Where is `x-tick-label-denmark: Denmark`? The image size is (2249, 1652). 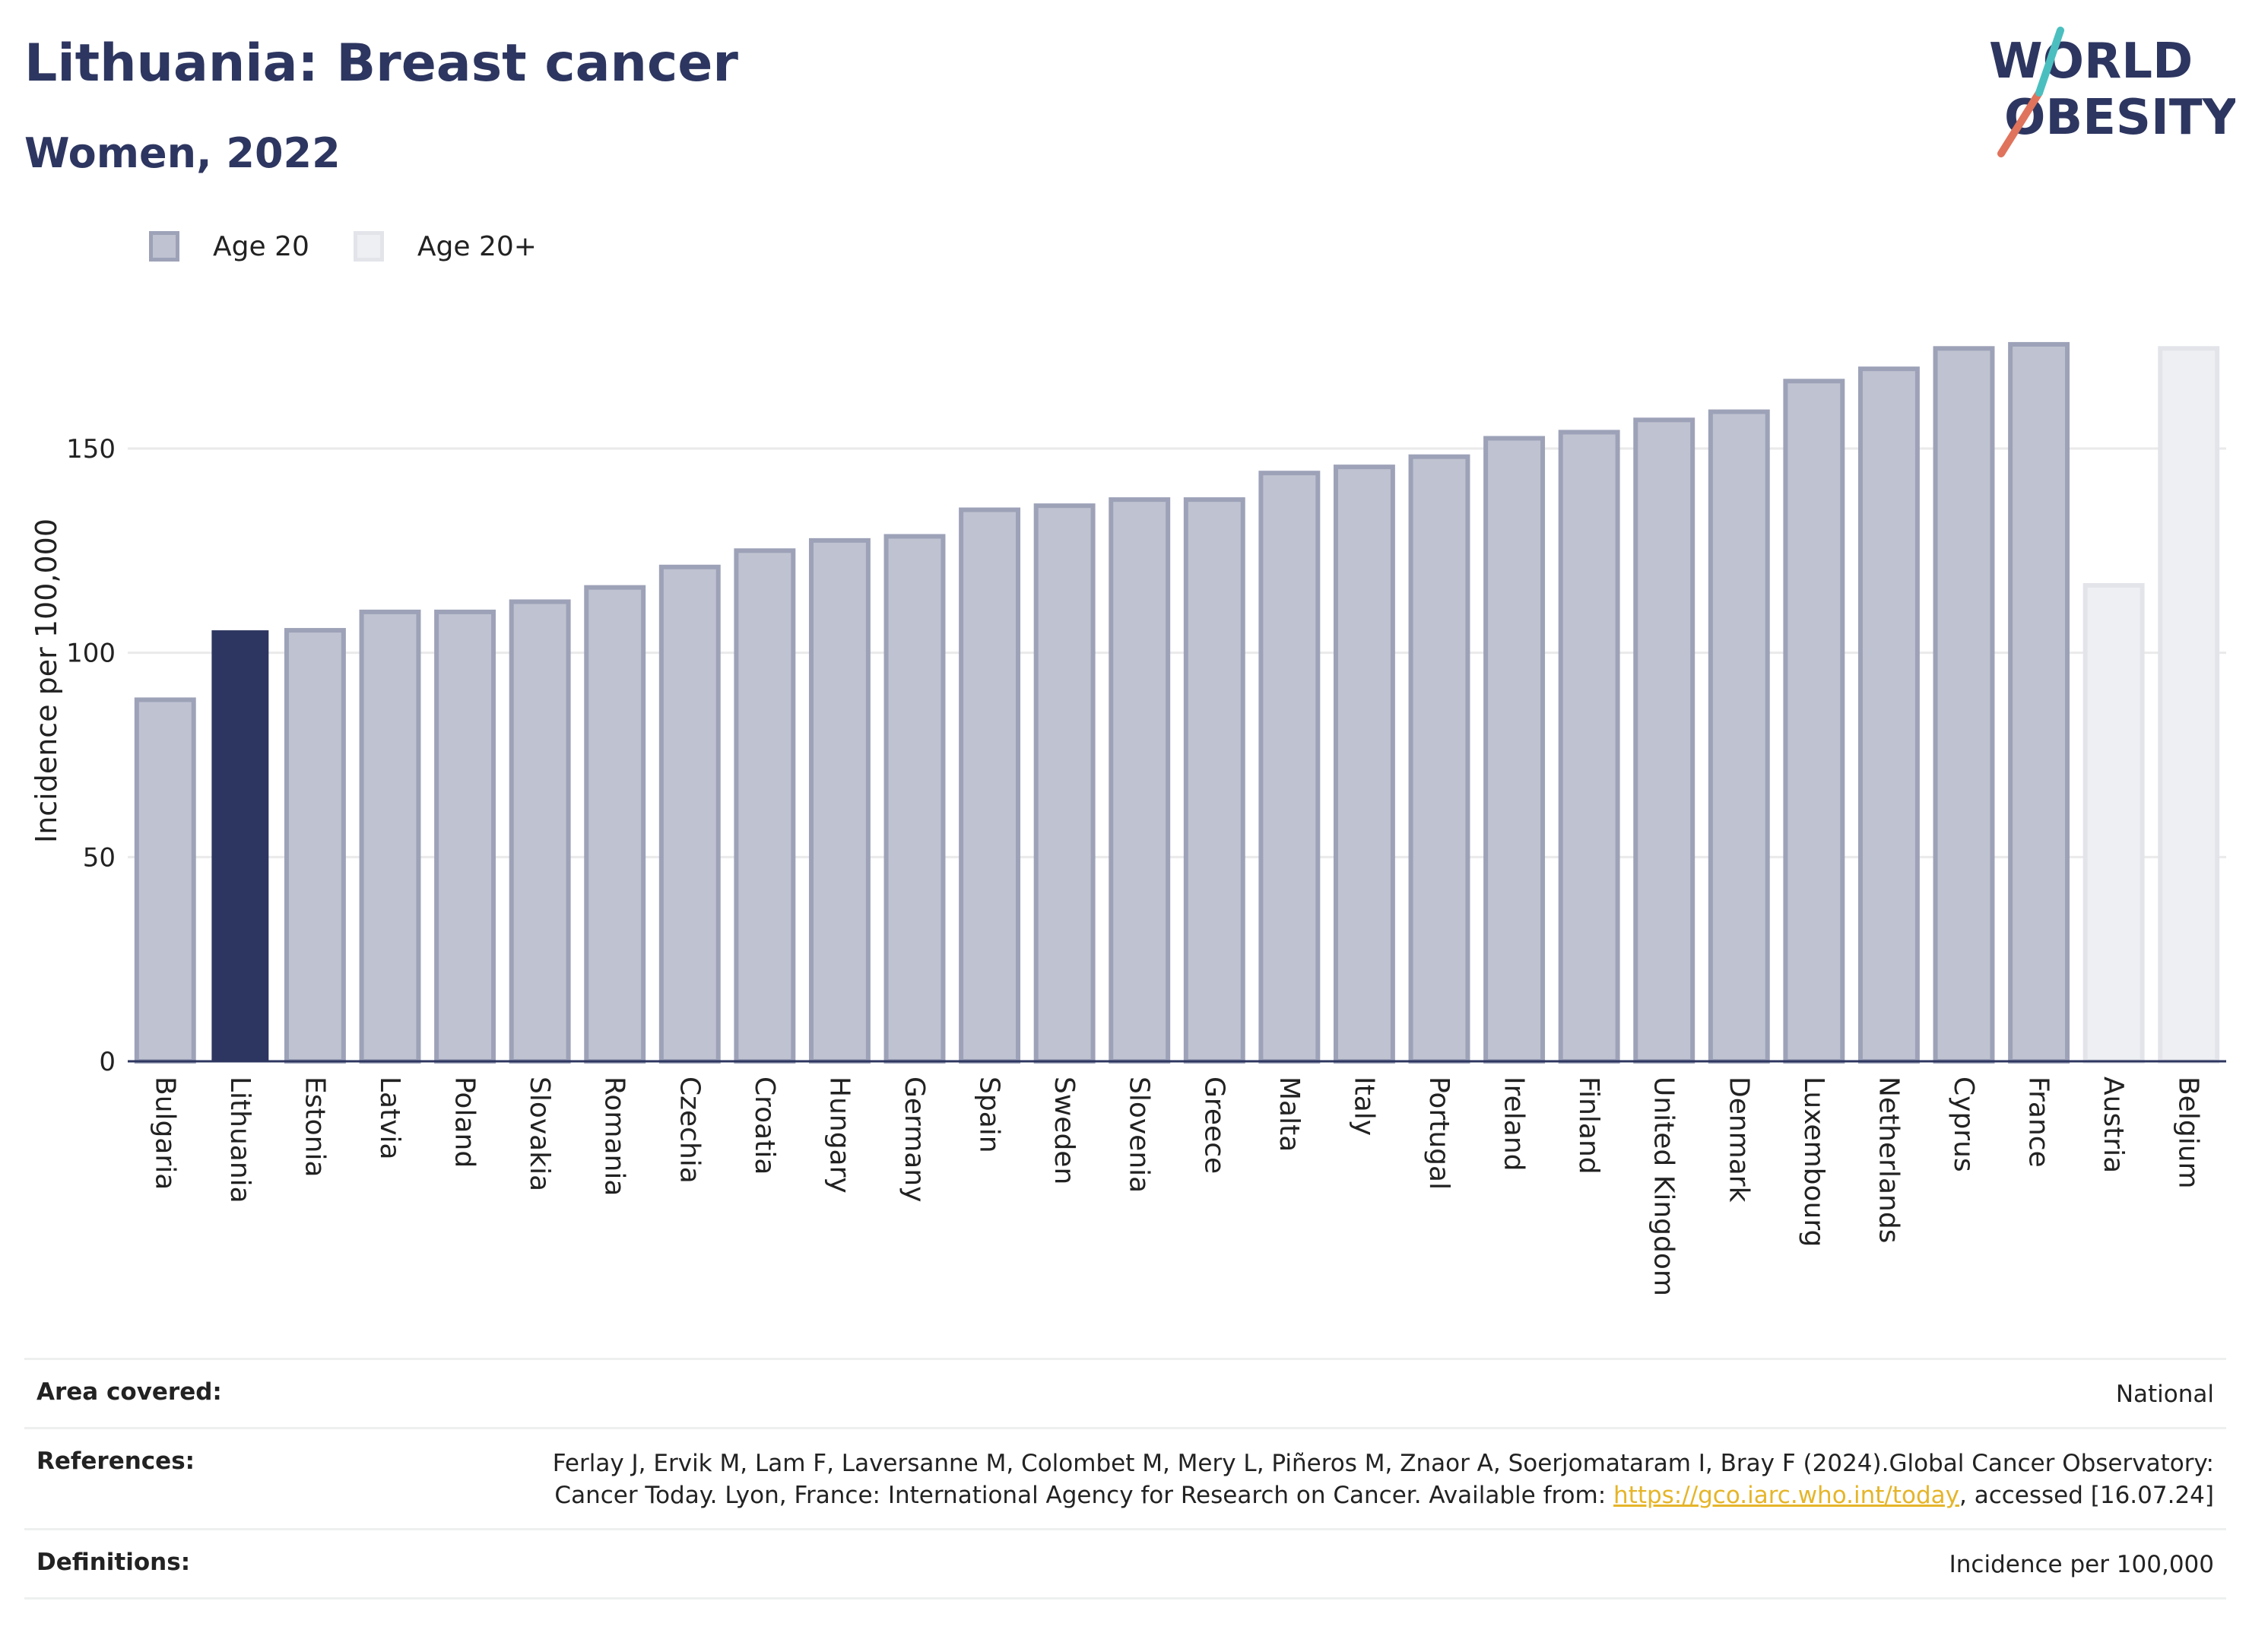 x-tick-label-denmark: Denmark is located at coordinates (1738, 1139).